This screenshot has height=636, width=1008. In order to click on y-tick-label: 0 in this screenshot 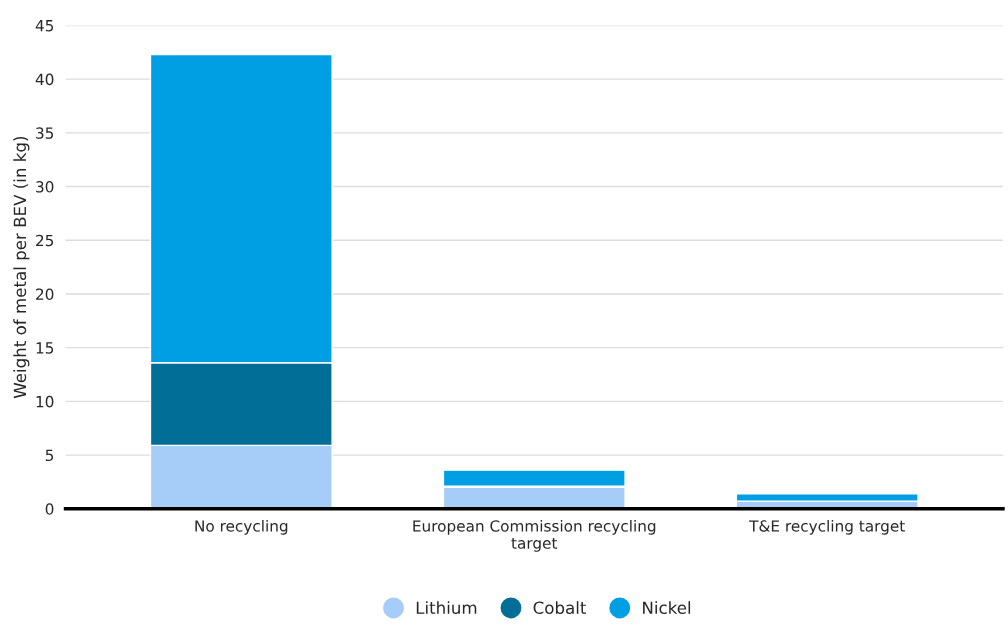, I will do `click(49, 509)`.